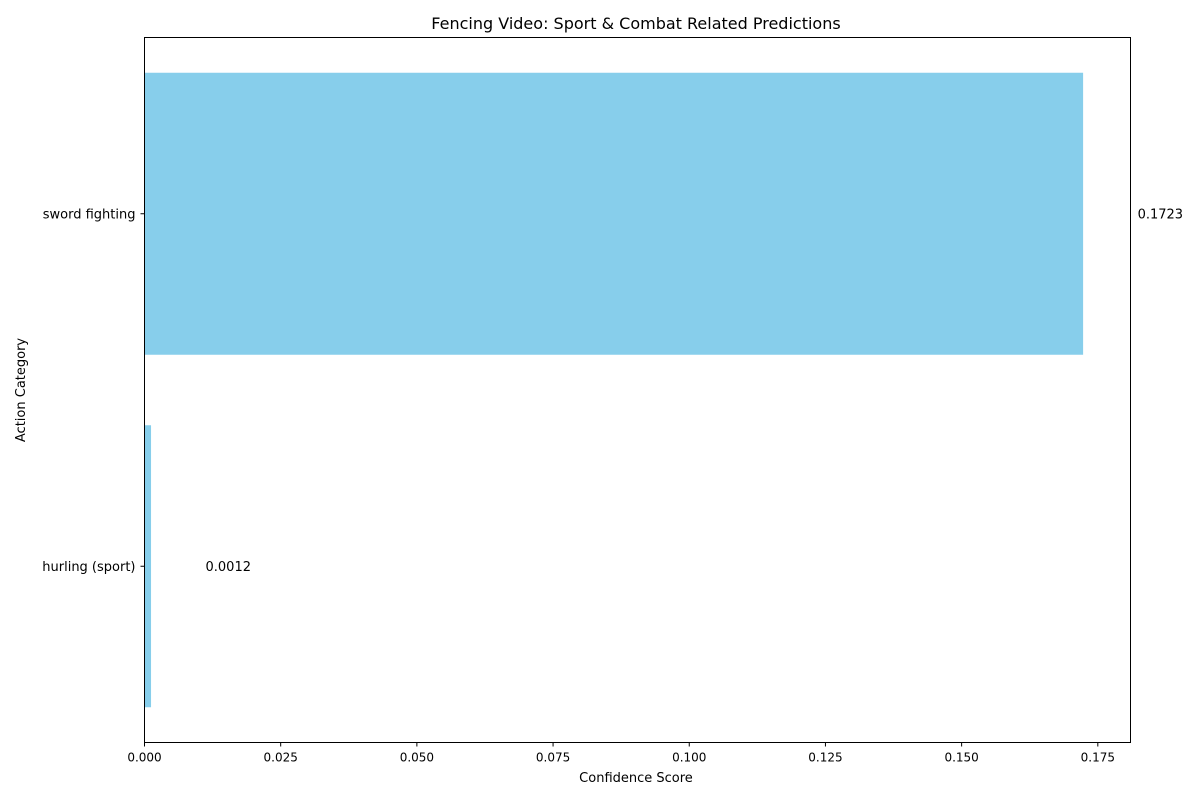 The height and width of the screenshot is (800, 1200). What do you see at coordinates (1098, 758) in the screenshot?
I see `x-tick-label: 0.175` at bounding box center [1098, 758].